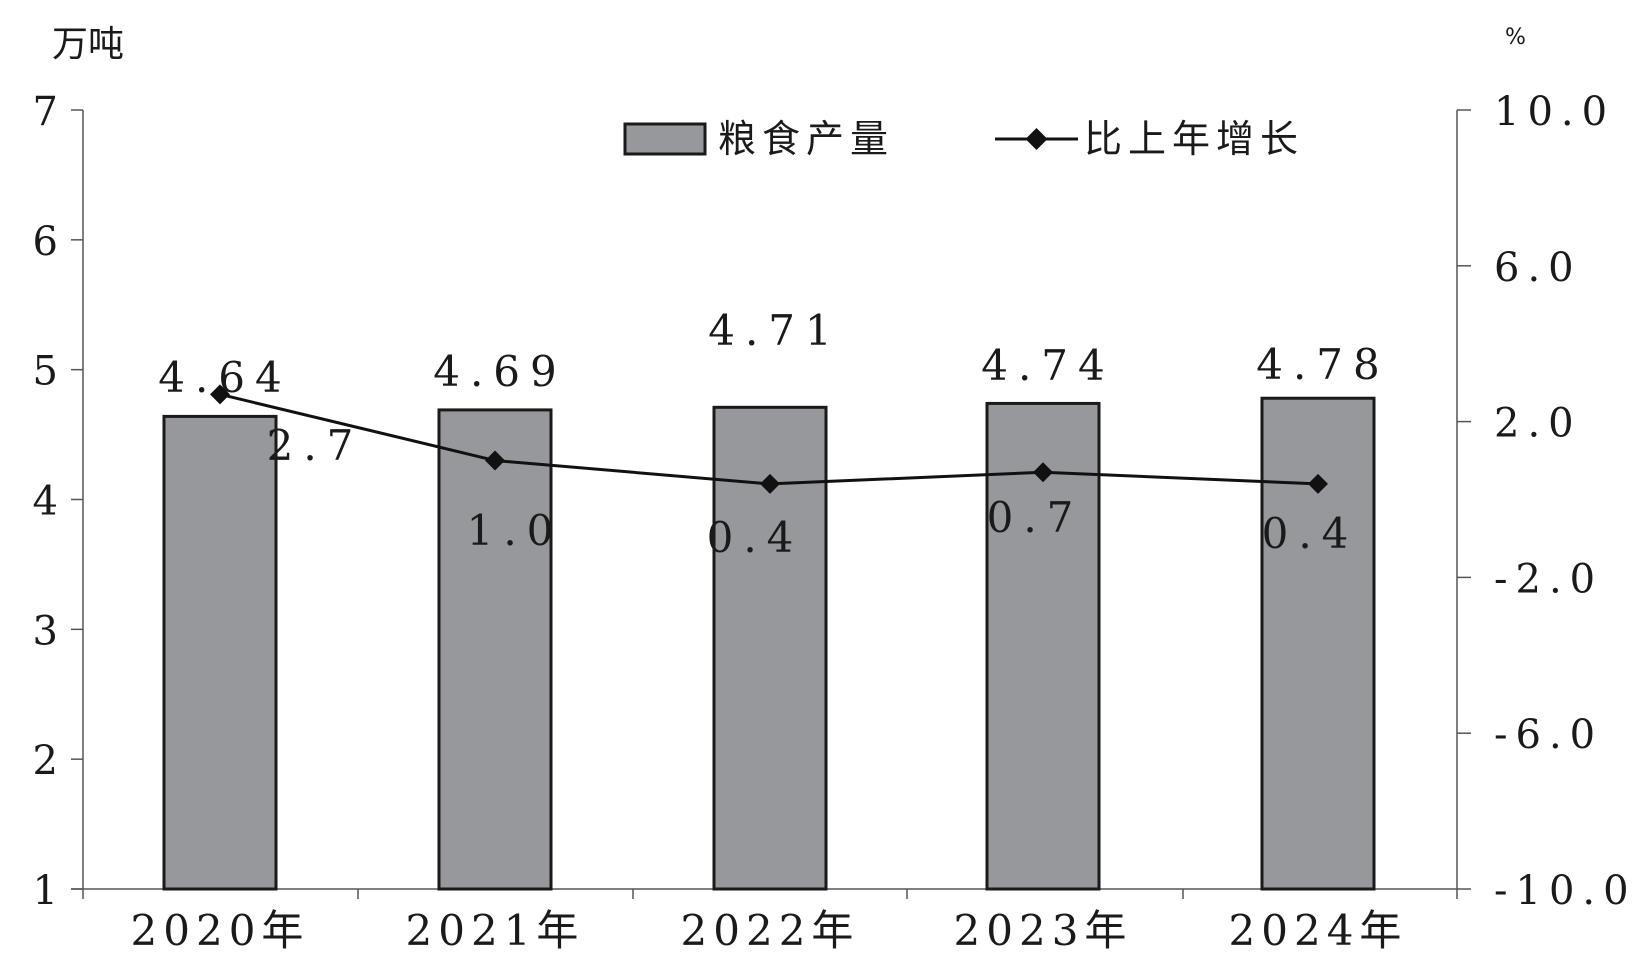  Describe the element at coordinates (770, 930) in the screenshot. I see `x-tick-label: 2022年` at that location.